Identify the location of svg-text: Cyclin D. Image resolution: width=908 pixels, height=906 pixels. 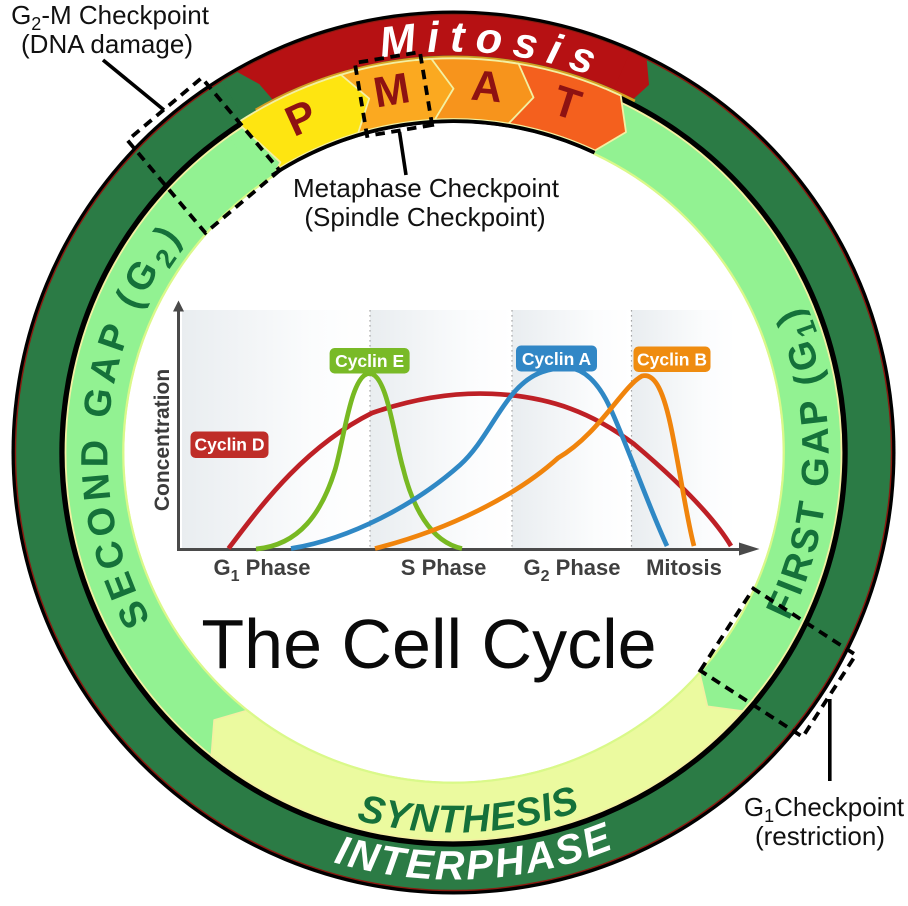
(229, 445).